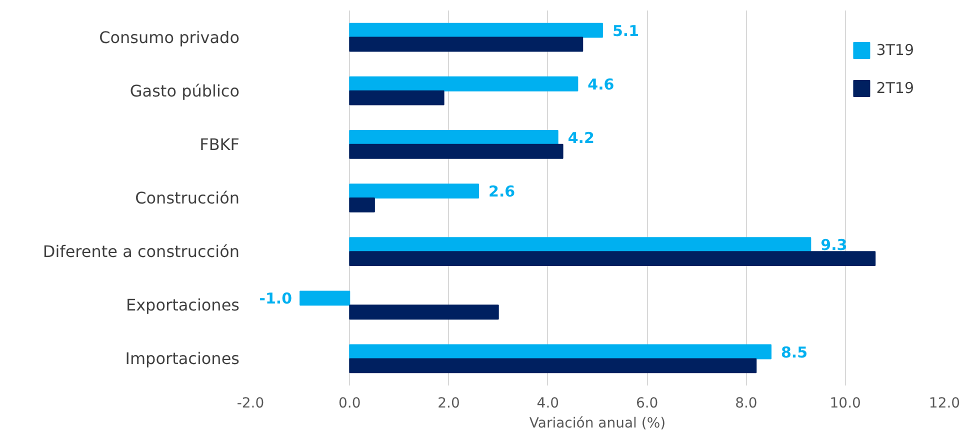 This screenshot has height=434, width=964. I want to click on data-label: 2.6, so click(502, 191).